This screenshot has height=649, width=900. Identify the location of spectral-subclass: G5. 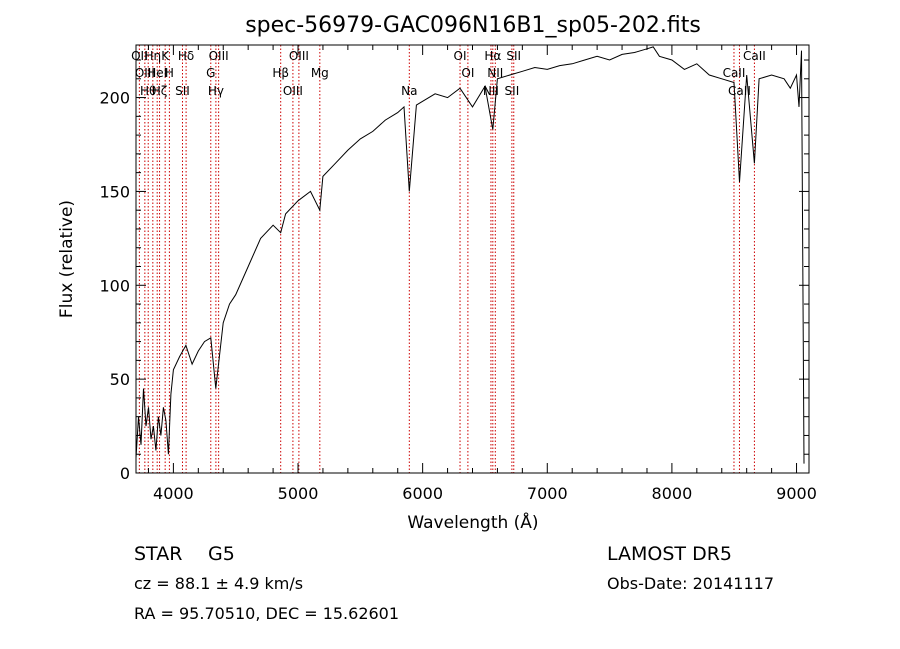
(221, 554).